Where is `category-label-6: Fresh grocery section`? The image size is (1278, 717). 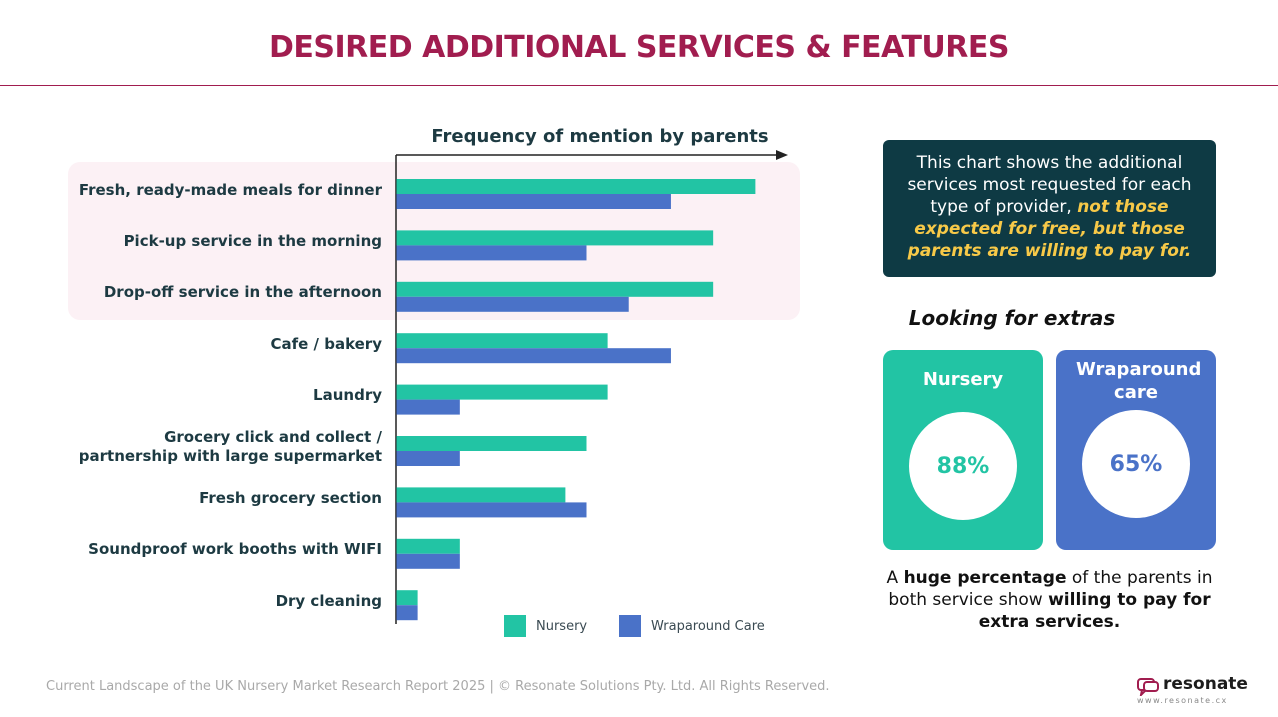 category-label-6: Fresh grocery section is located at coordinates (290, 498).